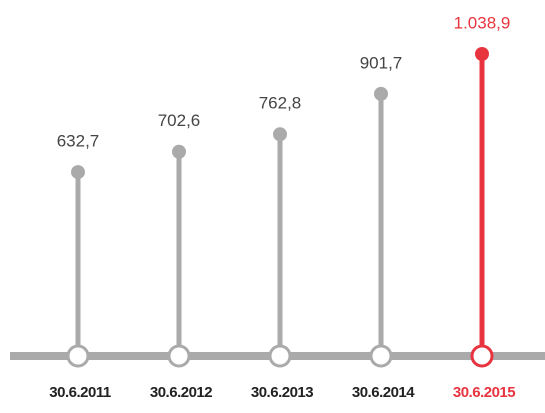  Describe the element at coordinates (381, 62) in the screenshot. I see `value-label: 901,7` at that location.